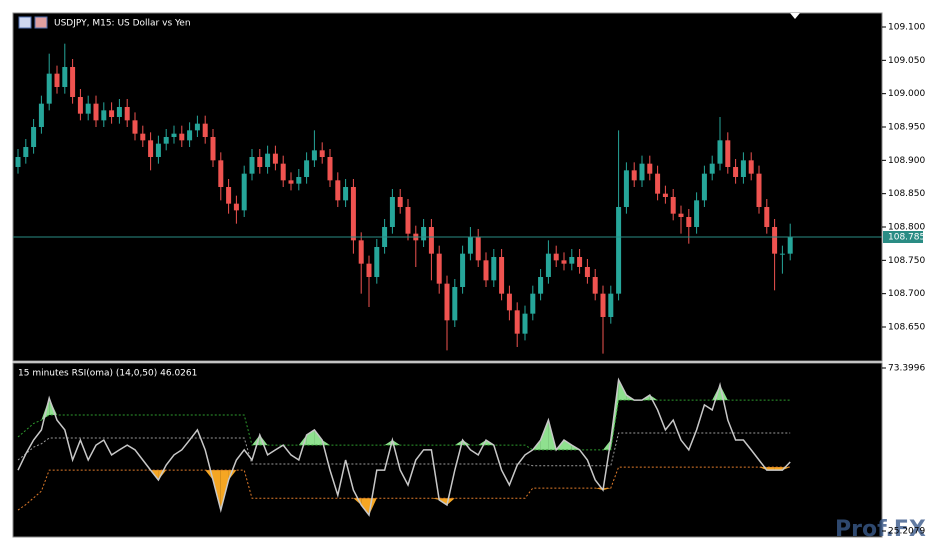 This screenshot has height=546, width=947. I want to click on axis: 73.3996 25.2079, so click(906, 450).